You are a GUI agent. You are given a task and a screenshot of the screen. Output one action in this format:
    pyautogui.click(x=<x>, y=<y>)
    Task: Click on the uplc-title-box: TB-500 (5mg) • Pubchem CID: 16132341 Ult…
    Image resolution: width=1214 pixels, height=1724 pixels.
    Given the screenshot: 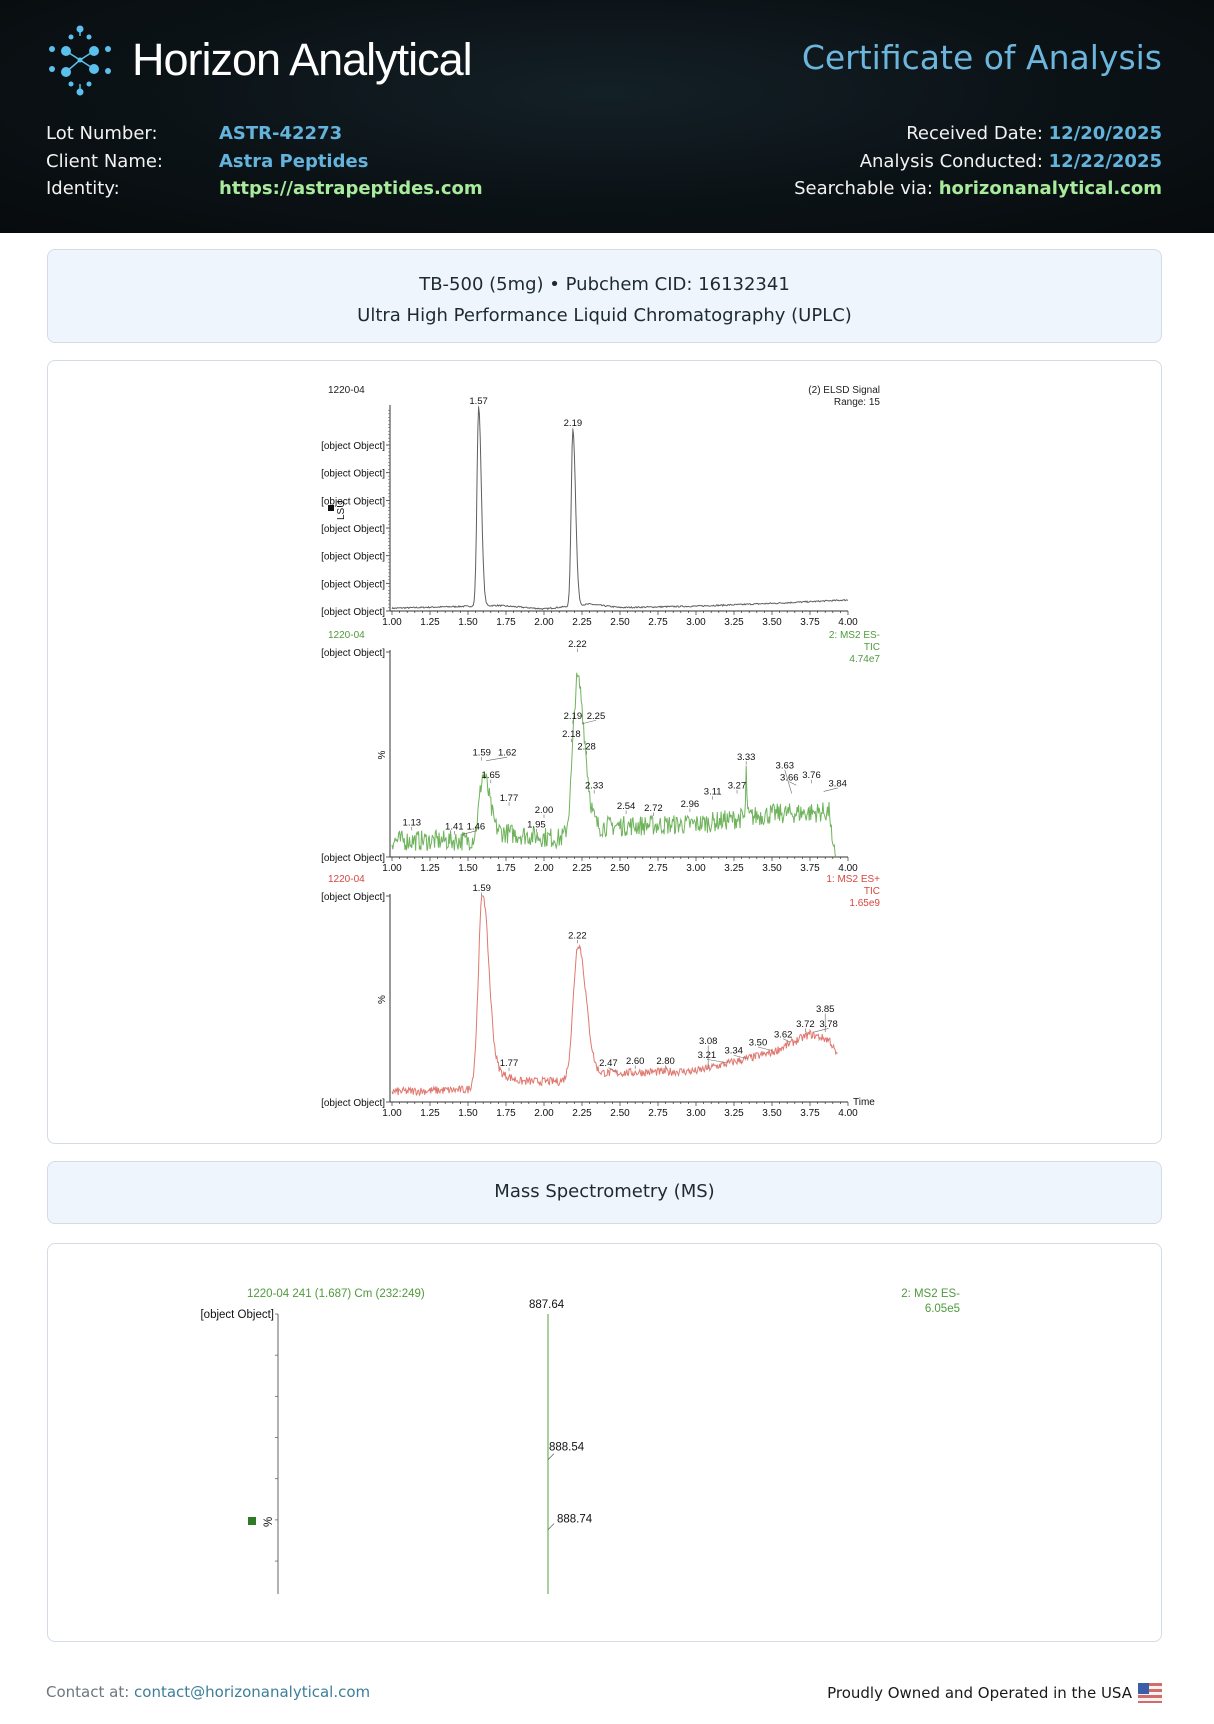 What is the action you would take?
    pyautogui.click(x=604, y=296)
    